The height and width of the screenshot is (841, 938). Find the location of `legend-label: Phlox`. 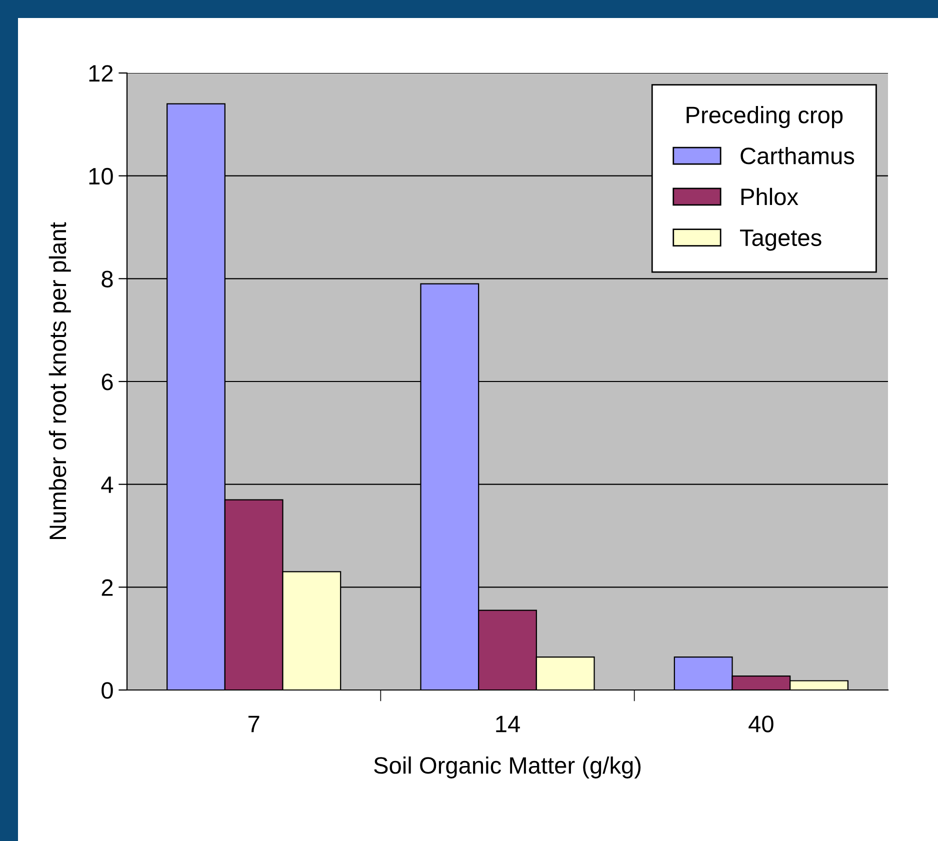

legend-label: Phlox is located at coordinates (769, 197).